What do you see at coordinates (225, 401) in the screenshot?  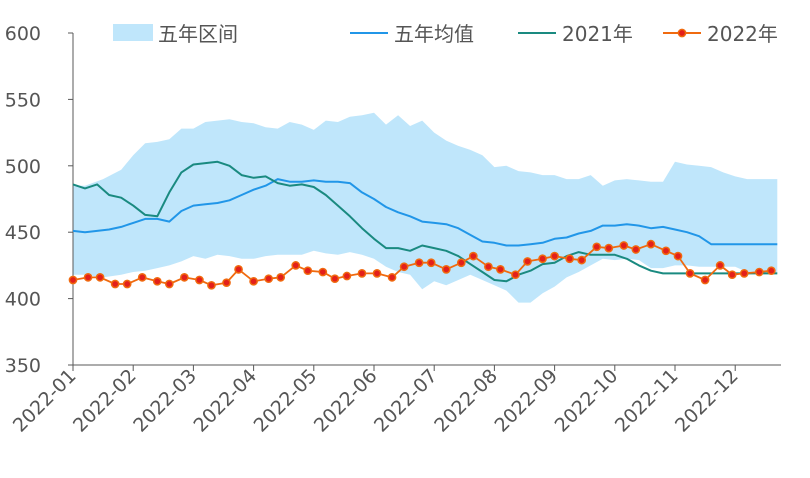 I see `x-tick-label: 2022-04` at bounding box center [225, 401].